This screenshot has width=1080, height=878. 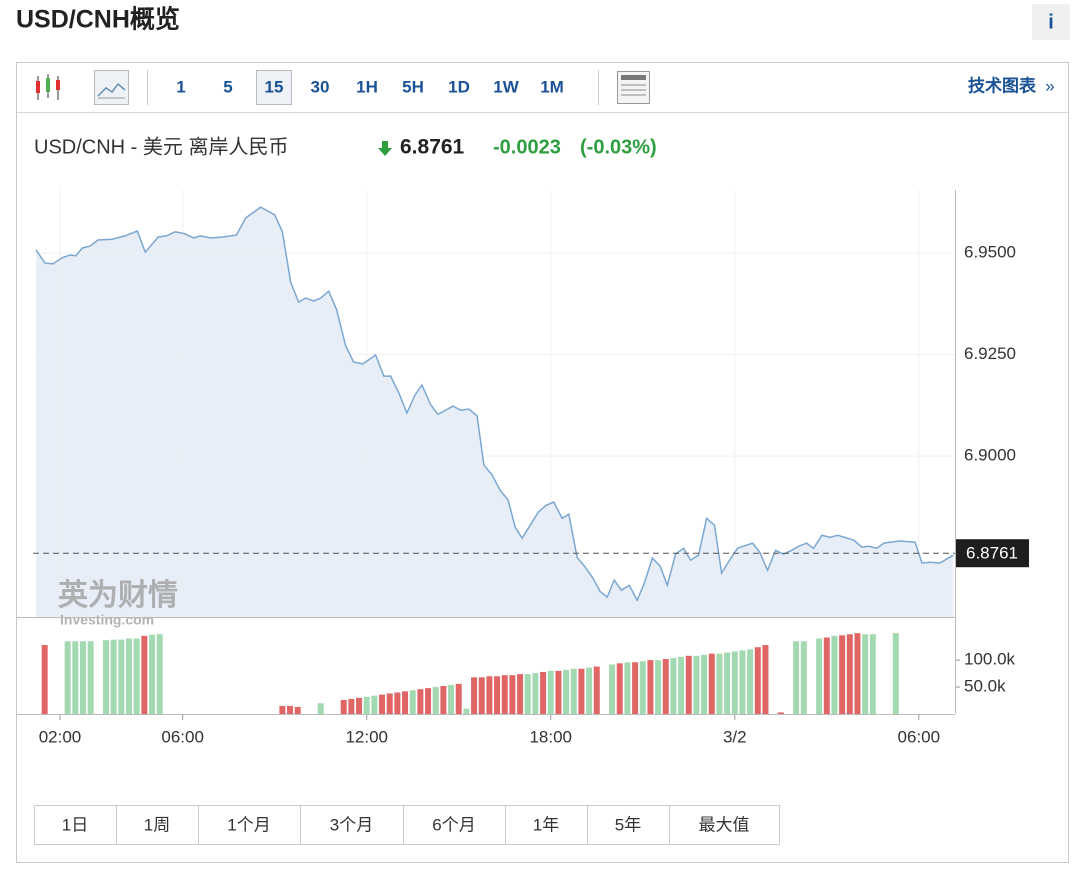 I want to click on range-label: 1年, so click(x=546, y=824).